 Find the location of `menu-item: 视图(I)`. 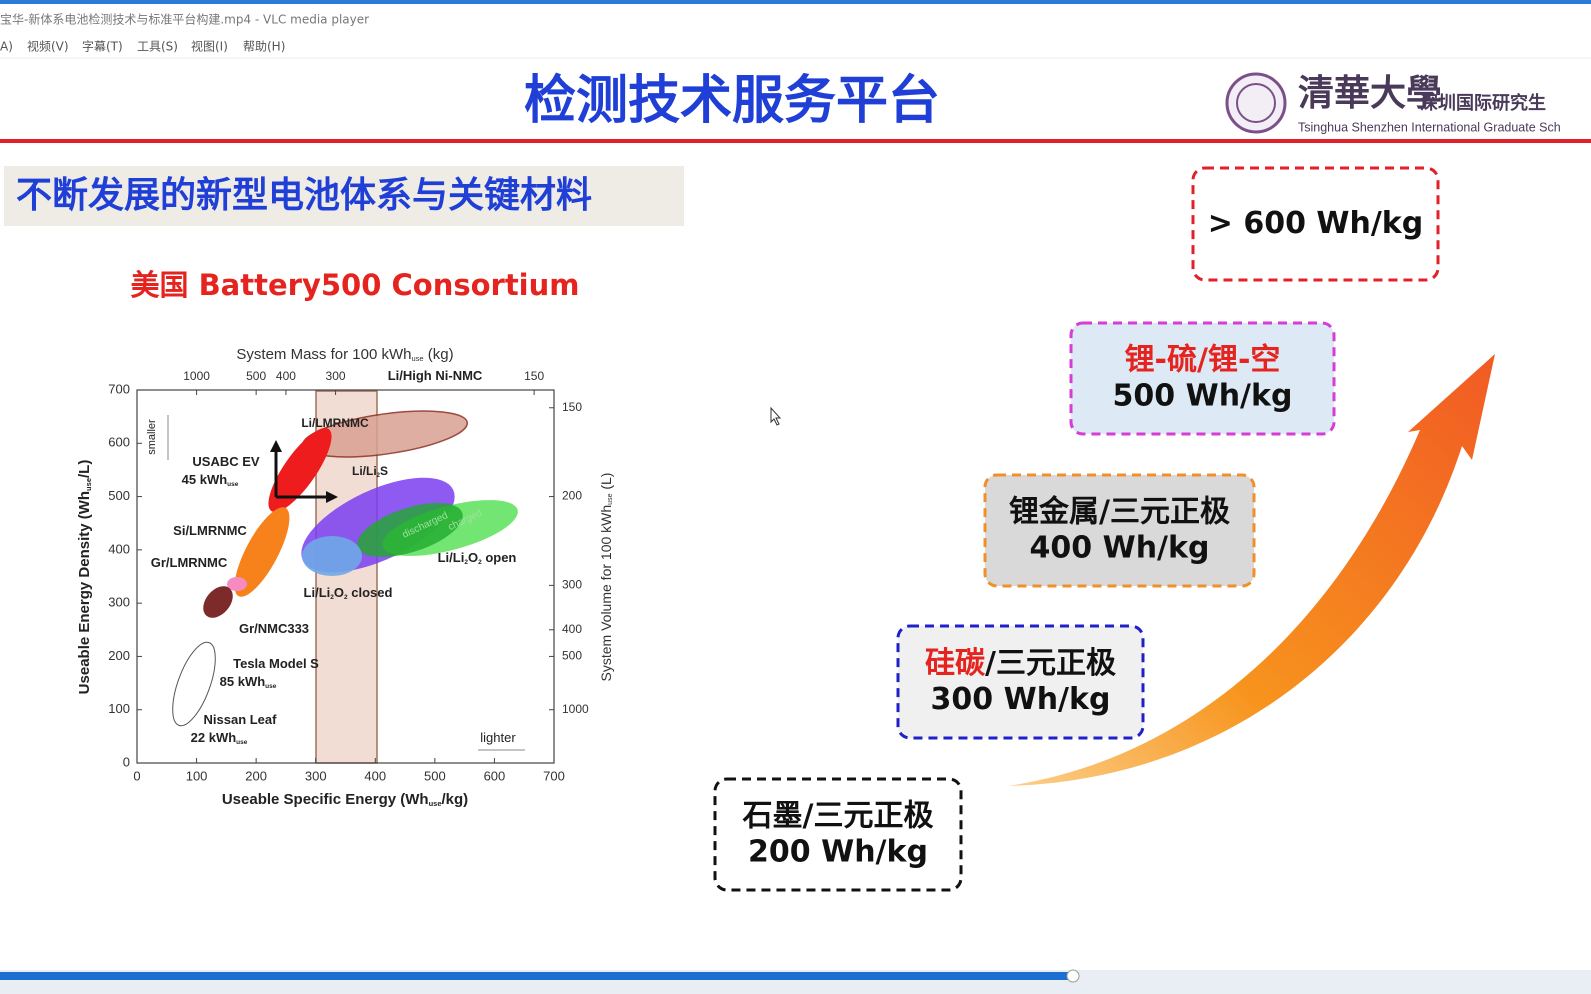

menu-item: 视图(I) is located at coordinates (209, 46).